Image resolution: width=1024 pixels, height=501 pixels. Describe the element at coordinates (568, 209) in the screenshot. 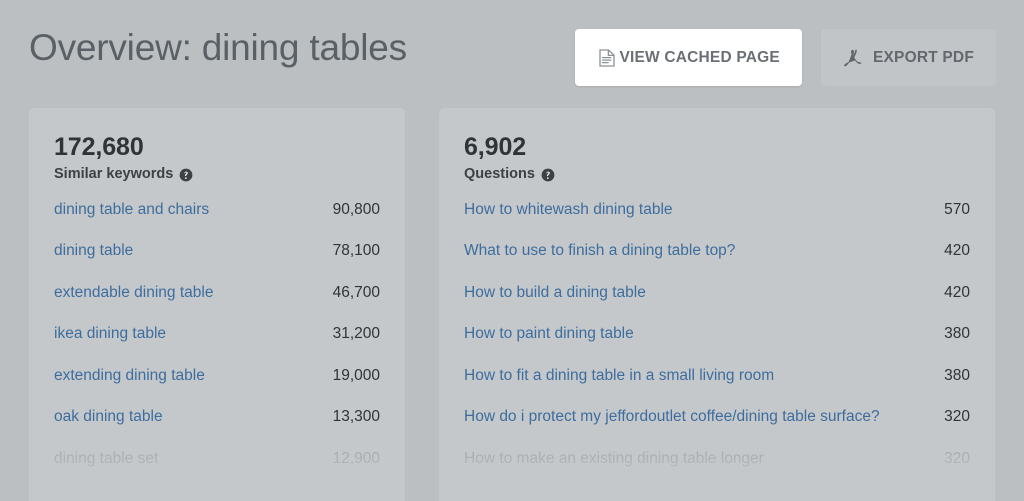

I see `question-link: How to whitewash dining table` at that location.